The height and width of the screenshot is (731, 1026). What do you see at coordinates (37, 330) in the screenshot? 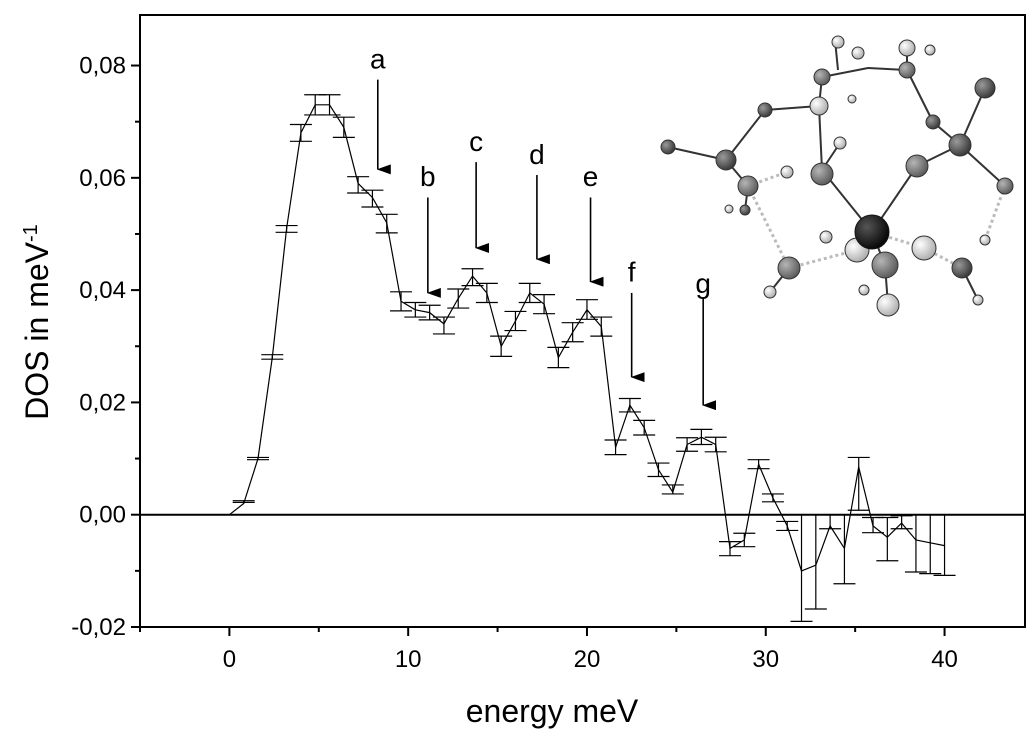
I see `y-axis-title-main: DOS in meV` at bounding box center [37, 330].